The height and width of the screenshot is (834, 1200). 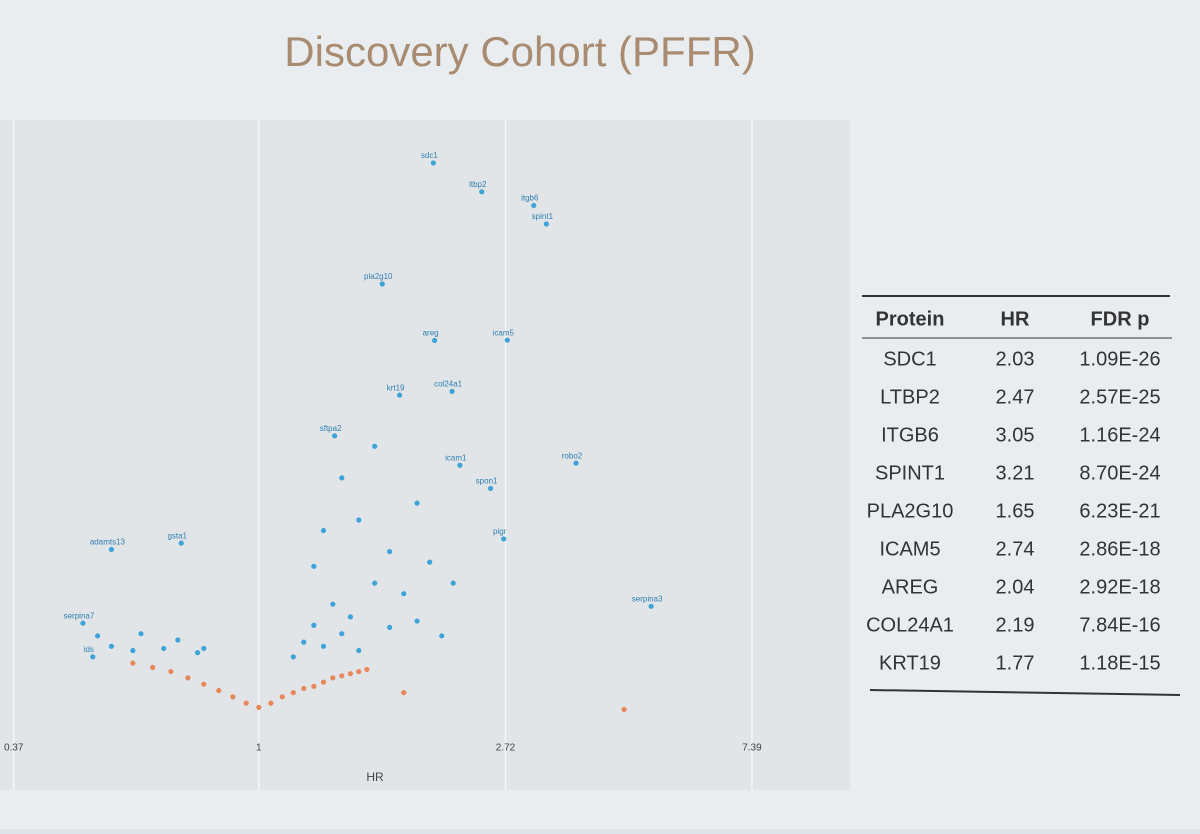 I want to click on point-label: krt19, so click(x=396, y=387).